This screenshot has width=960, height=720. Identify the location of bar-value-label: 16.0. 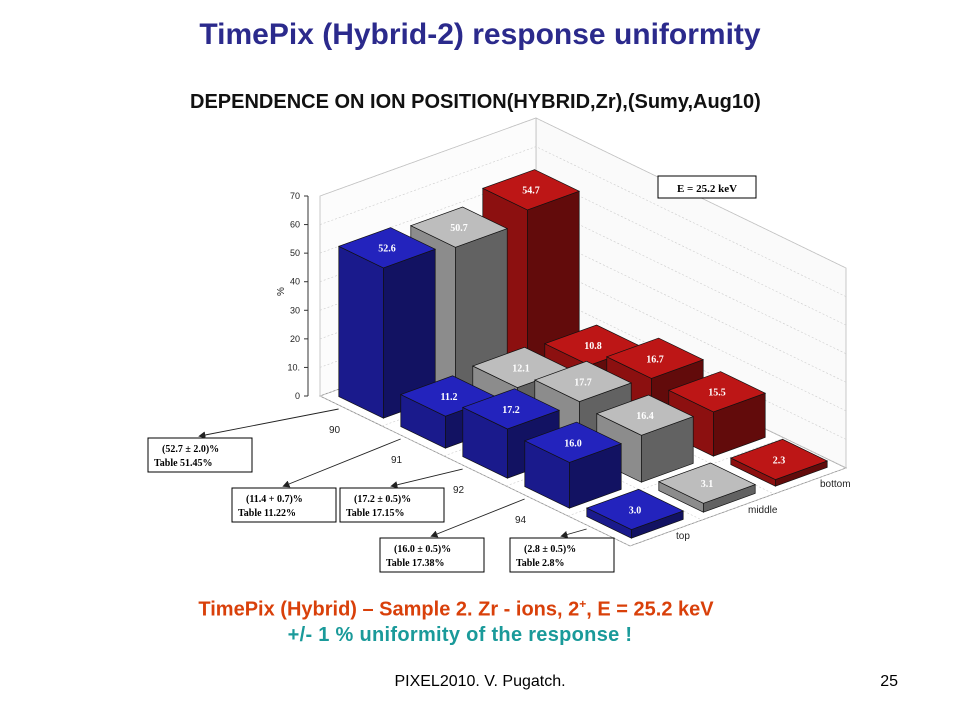
(573, 443).